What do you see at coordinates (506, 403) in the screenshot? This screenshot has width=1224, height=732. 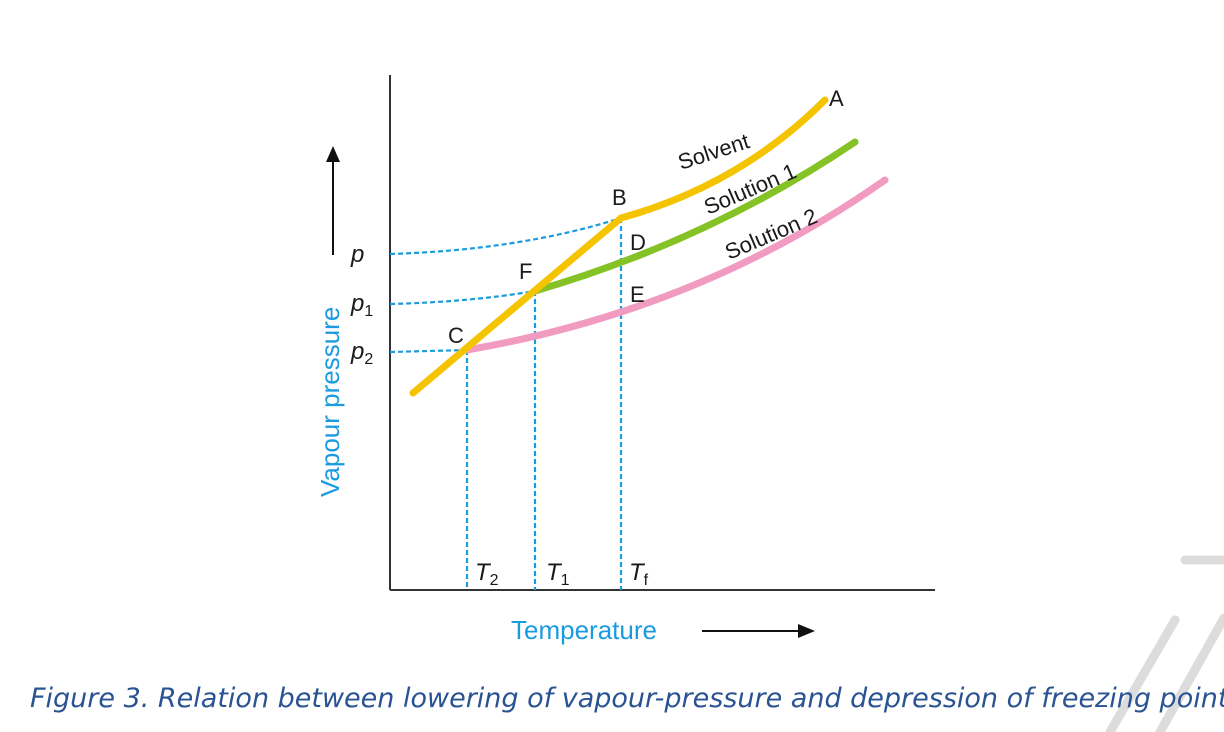 I see `guide-lines` at bounding box center [506, 403].